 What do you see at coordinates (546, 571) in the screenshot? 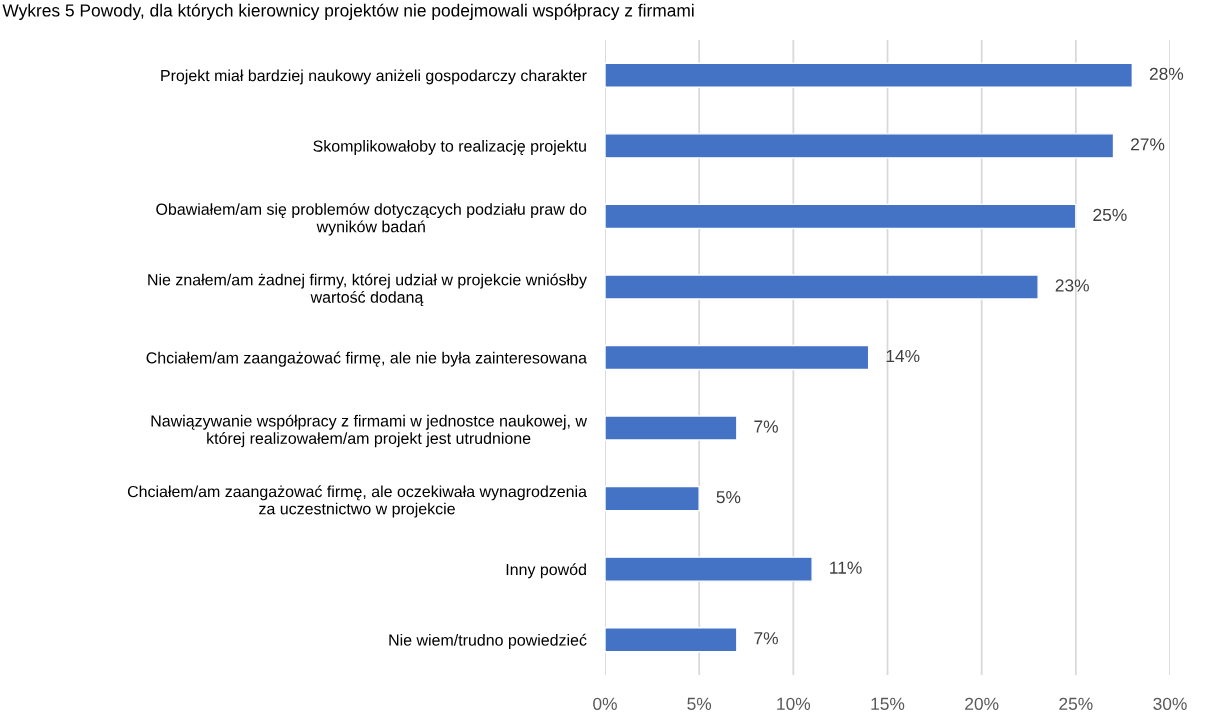
I see `y-tick-label: Inny powód` at bounding box center [546, 571].